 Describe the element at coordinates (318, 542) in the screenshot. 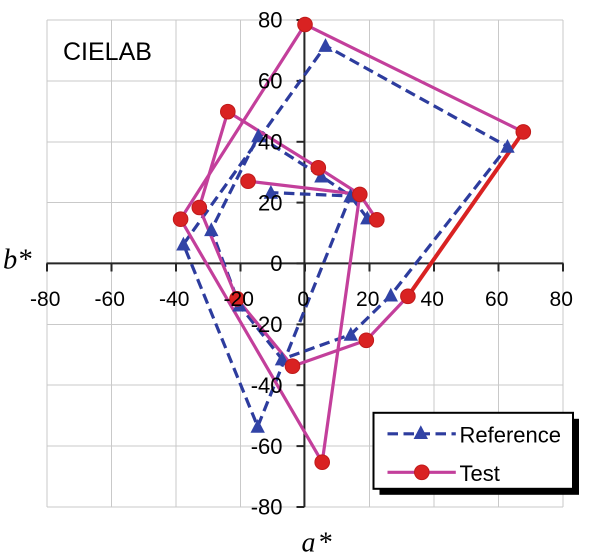

I see `svg-text: a*` at that location.